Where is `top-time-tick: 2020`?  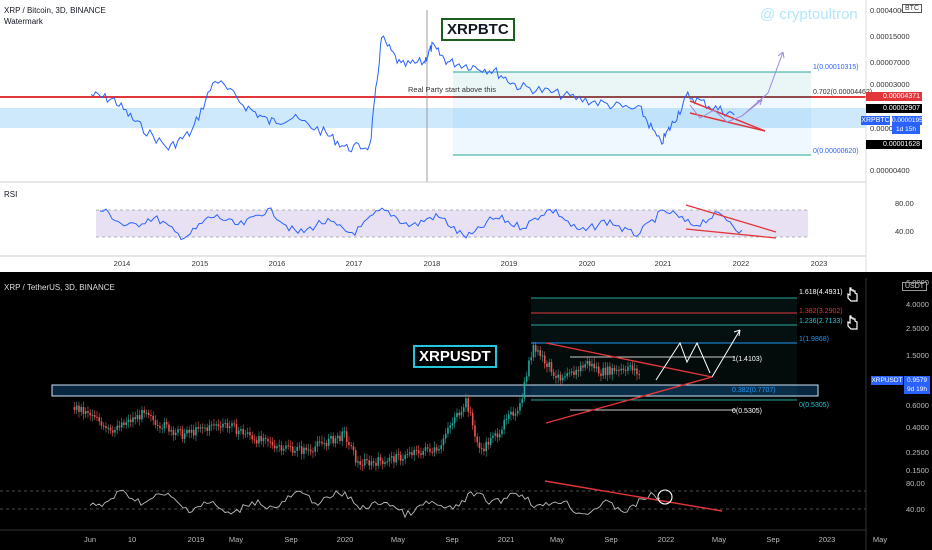 top-time-tick: 2020 is located at coordinates (587, 263).